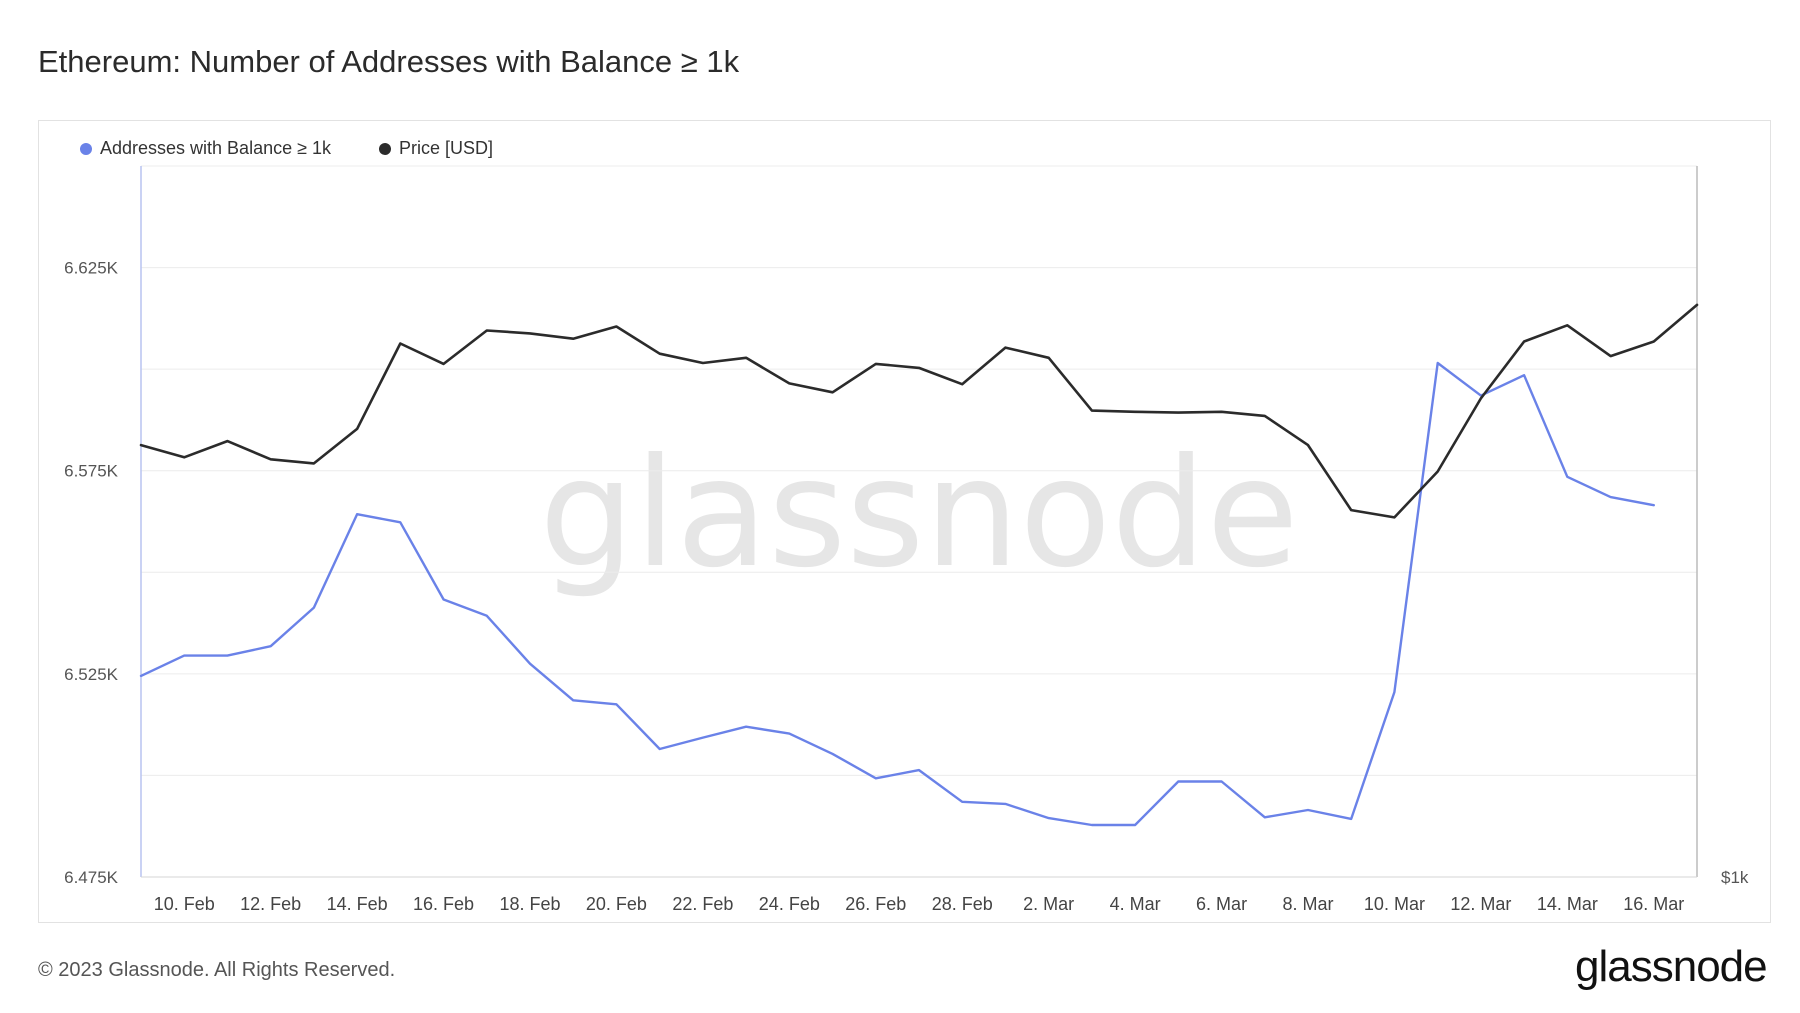  What do you see at coordinates (962, 904) in the screenshot?
I see `x-tick-label: 28. Feb` at bounding box center [962, 904].